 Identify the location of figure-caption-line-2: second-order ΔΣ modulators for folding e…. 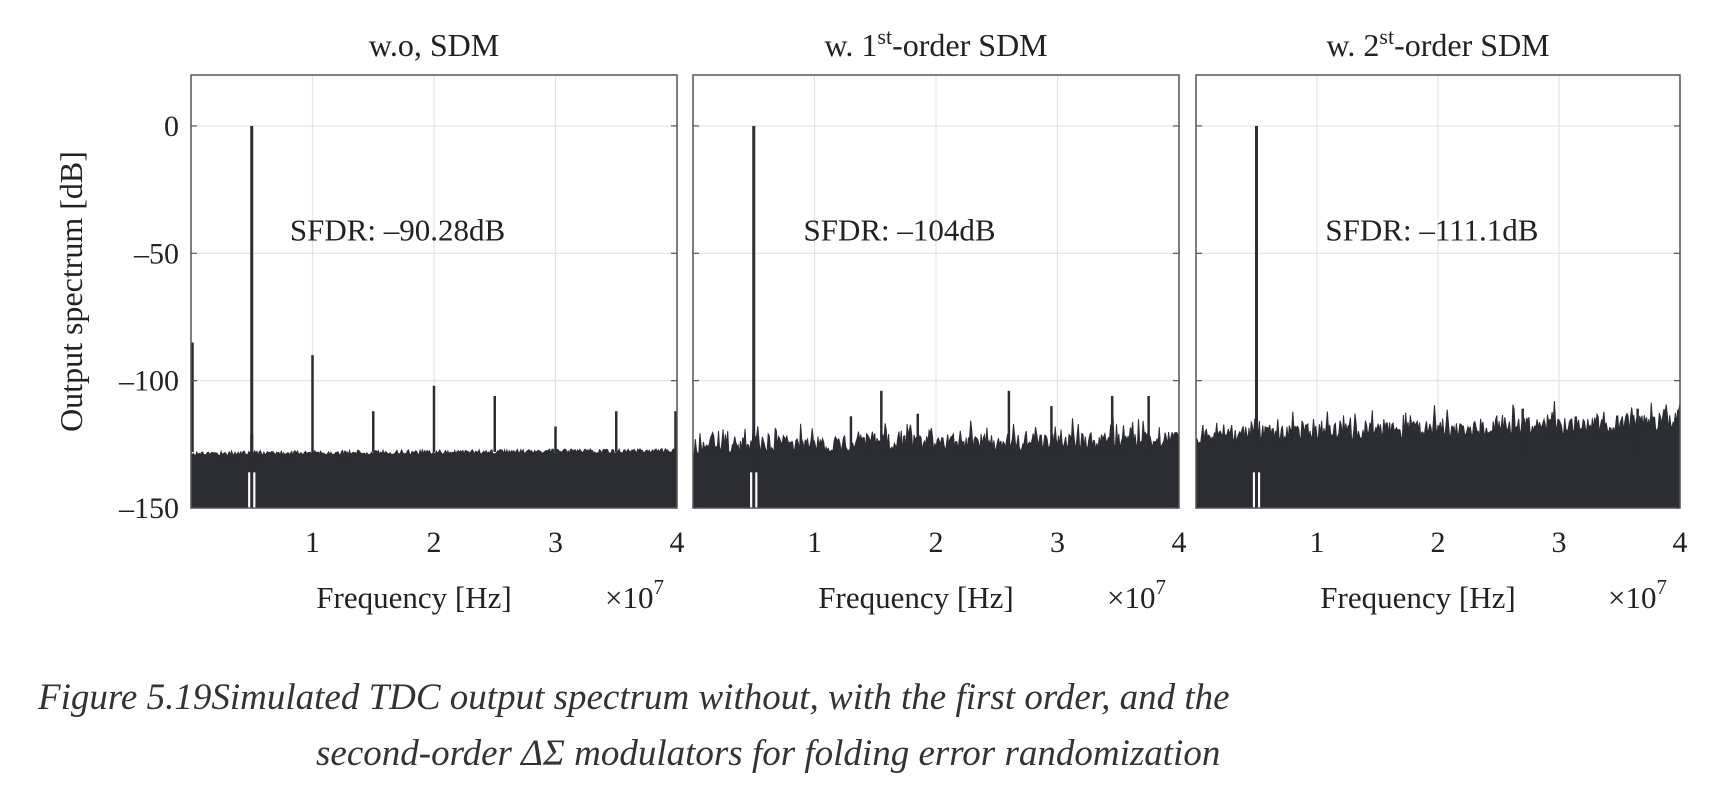
(768, 754).